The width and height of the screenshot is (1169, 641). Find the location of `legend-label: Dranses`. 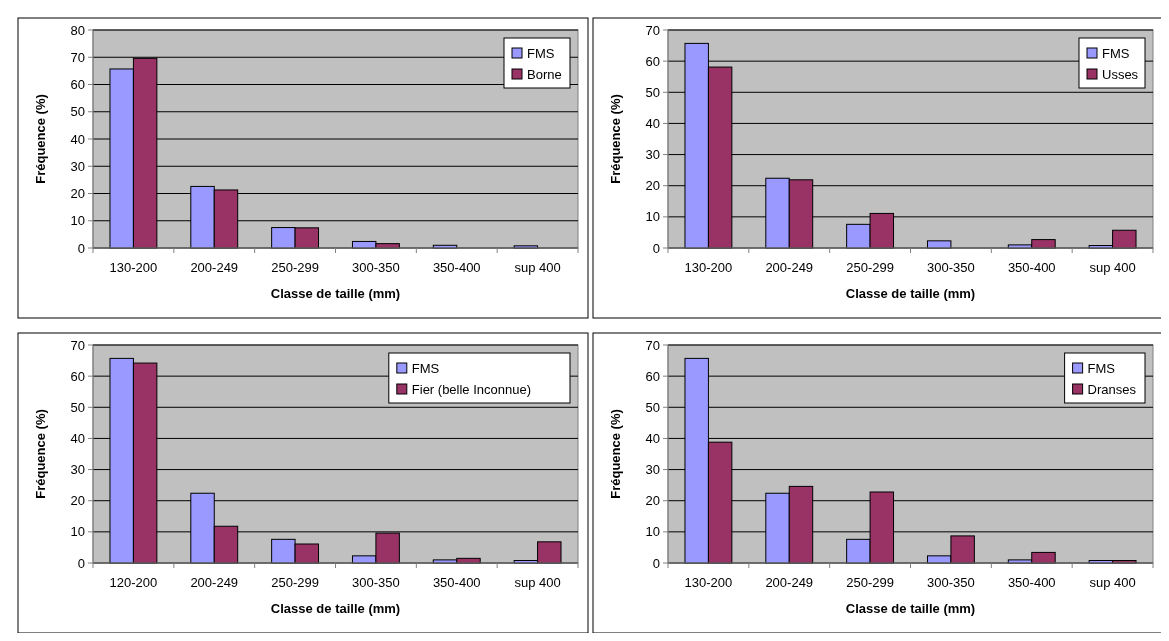

legend-label: Dranses is located at coordinates (1112, 389).